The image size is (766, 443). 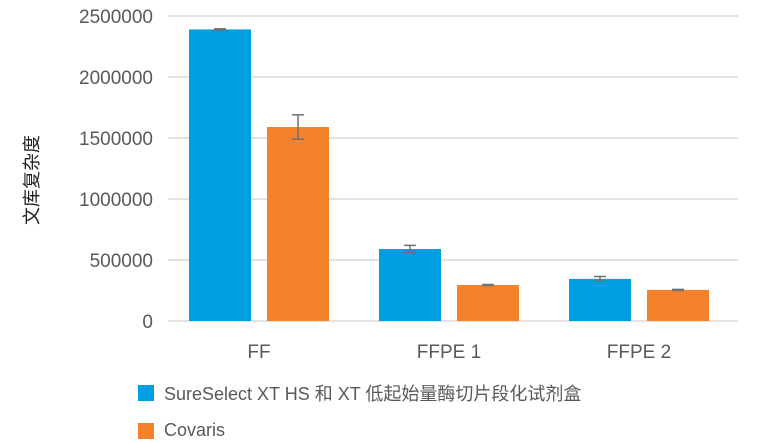 What do you see at coordinates (258, 352) in the screenshot?
I see `x-category-label: FF` at bounding box center [258, 352].